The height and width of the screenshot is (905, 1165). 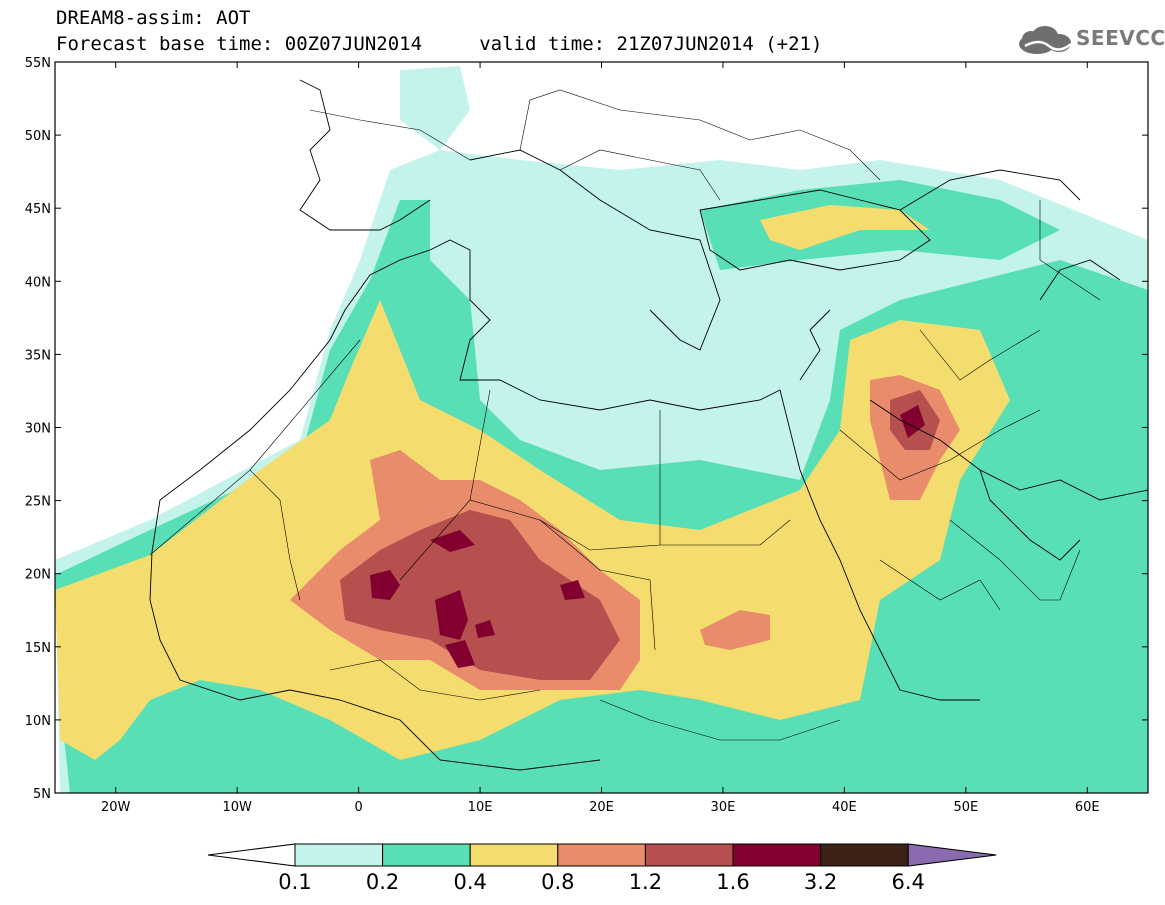 What do you see at coordinates (452, 541) in the screenshot?
I see `aot-contour-1.6-d` at bounding box center [452, 541].